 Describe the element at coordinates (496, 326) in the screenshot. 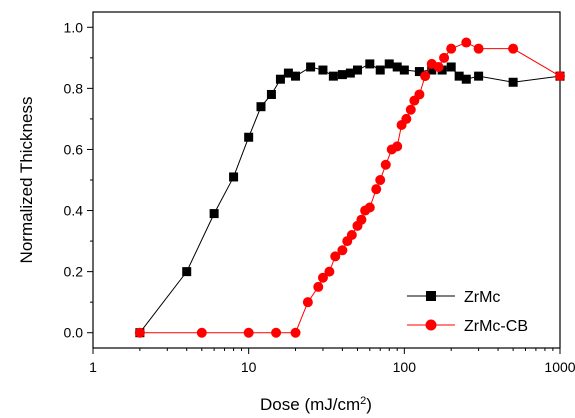

I see `legend-label-zrmccb: ZrMc-CB` at that location.